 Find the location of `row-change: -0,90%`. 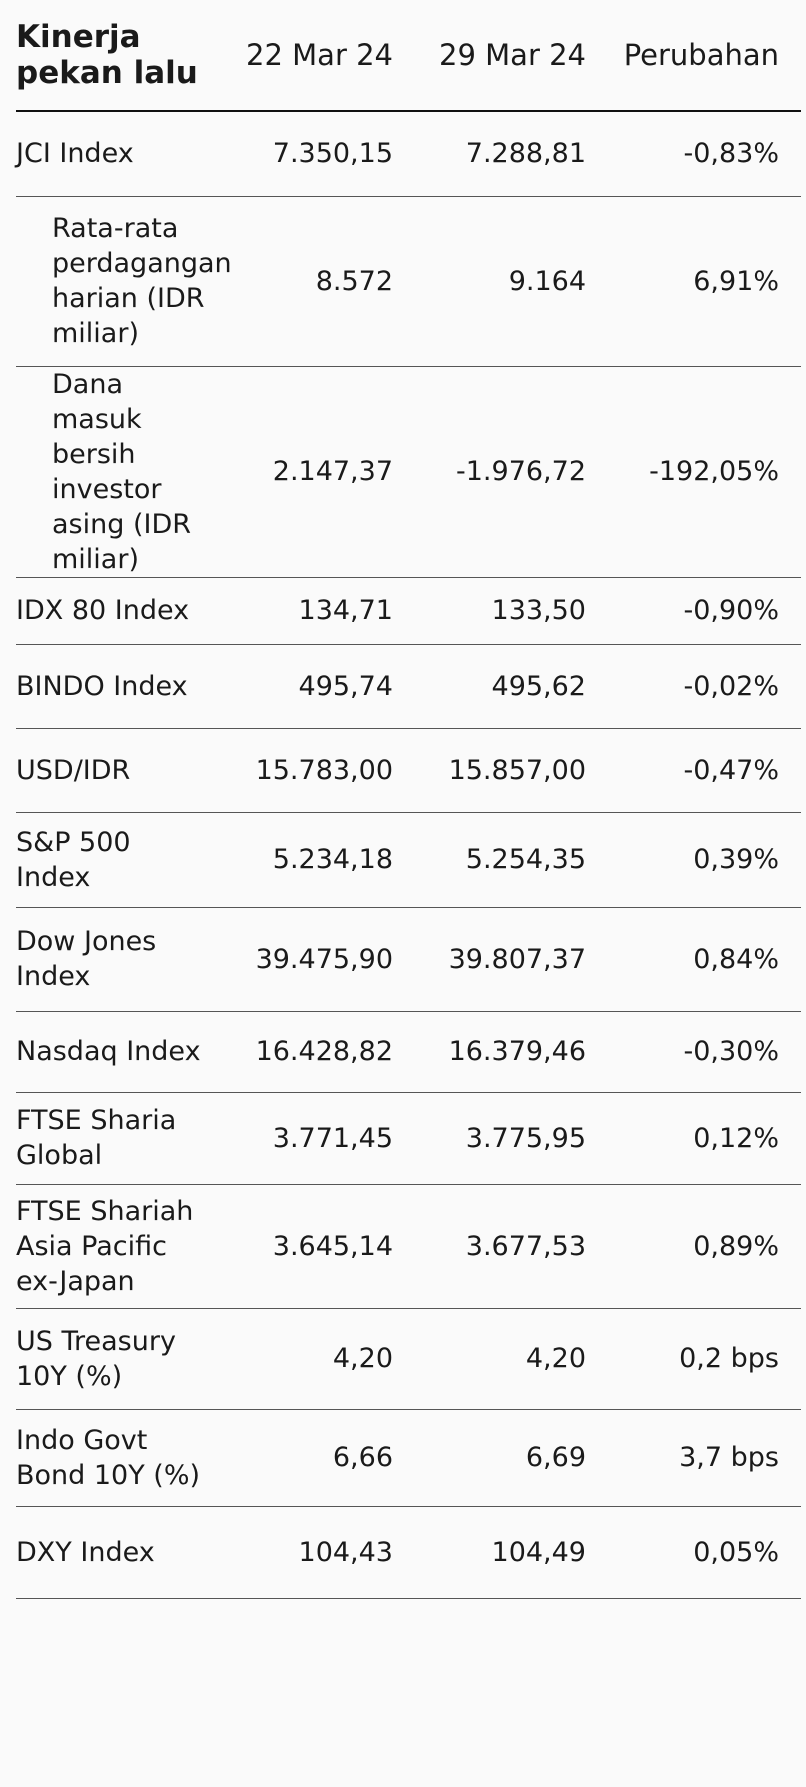

row-change: -0,90% is located at coordinates (704, 611).